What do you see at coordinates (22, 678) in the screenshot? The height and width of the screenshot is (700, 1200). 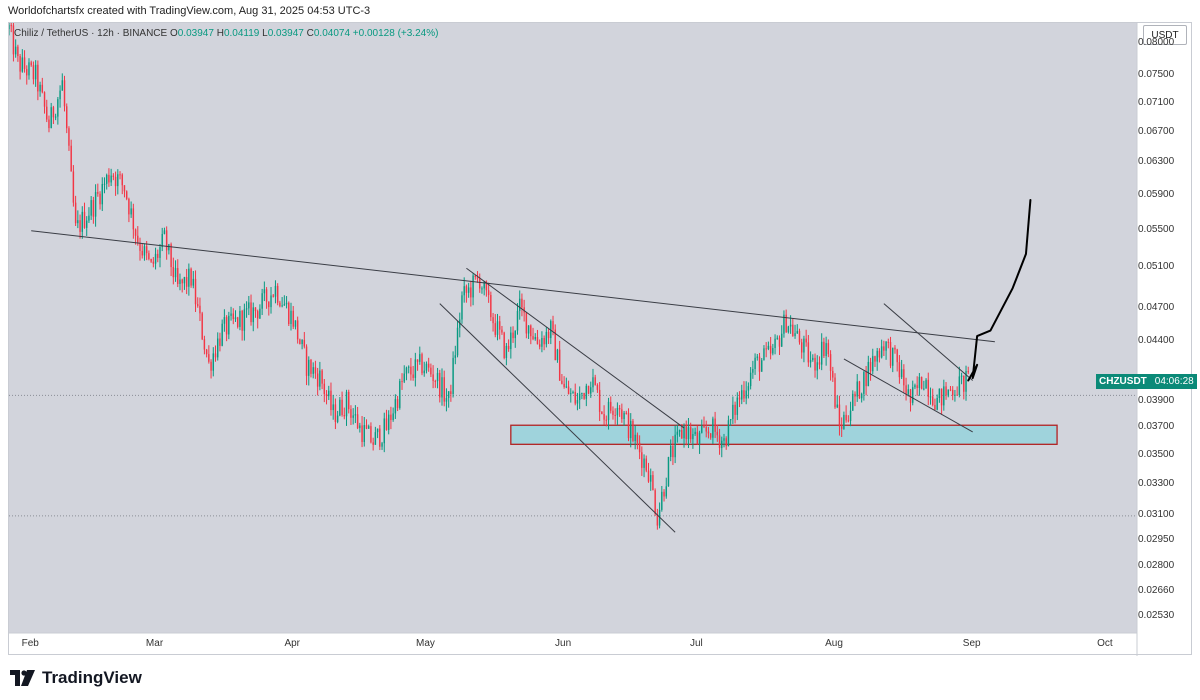 I see `tradingview-logo-icon` at bounding box center [22, 678].